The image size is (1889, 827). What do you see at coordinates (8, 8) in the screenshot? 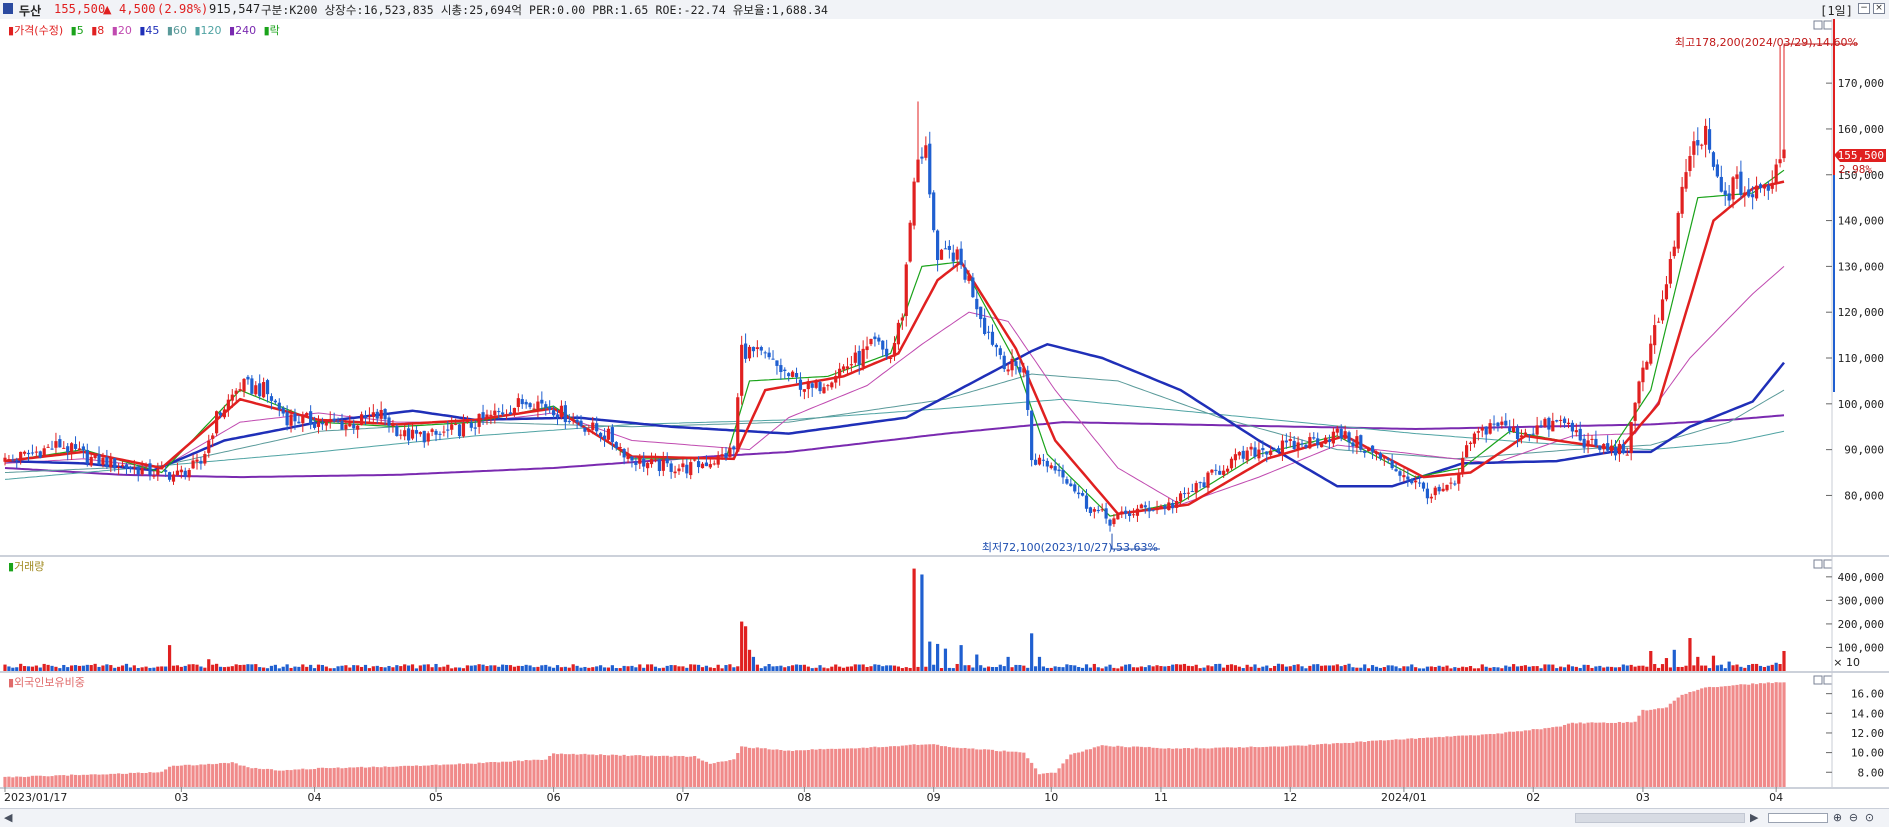
I see `chart-icon` at bounding box center [8, 8].